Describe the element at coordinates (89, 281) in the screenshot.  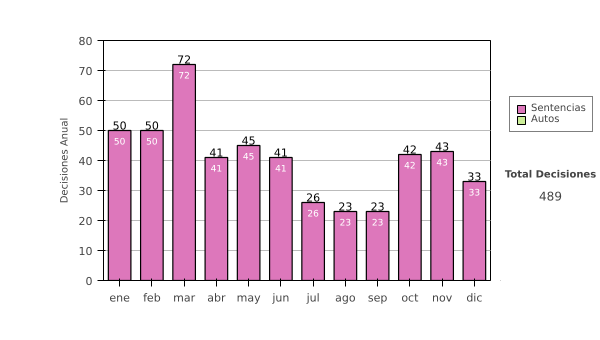
I see `y-tick-label: 0` at that location.